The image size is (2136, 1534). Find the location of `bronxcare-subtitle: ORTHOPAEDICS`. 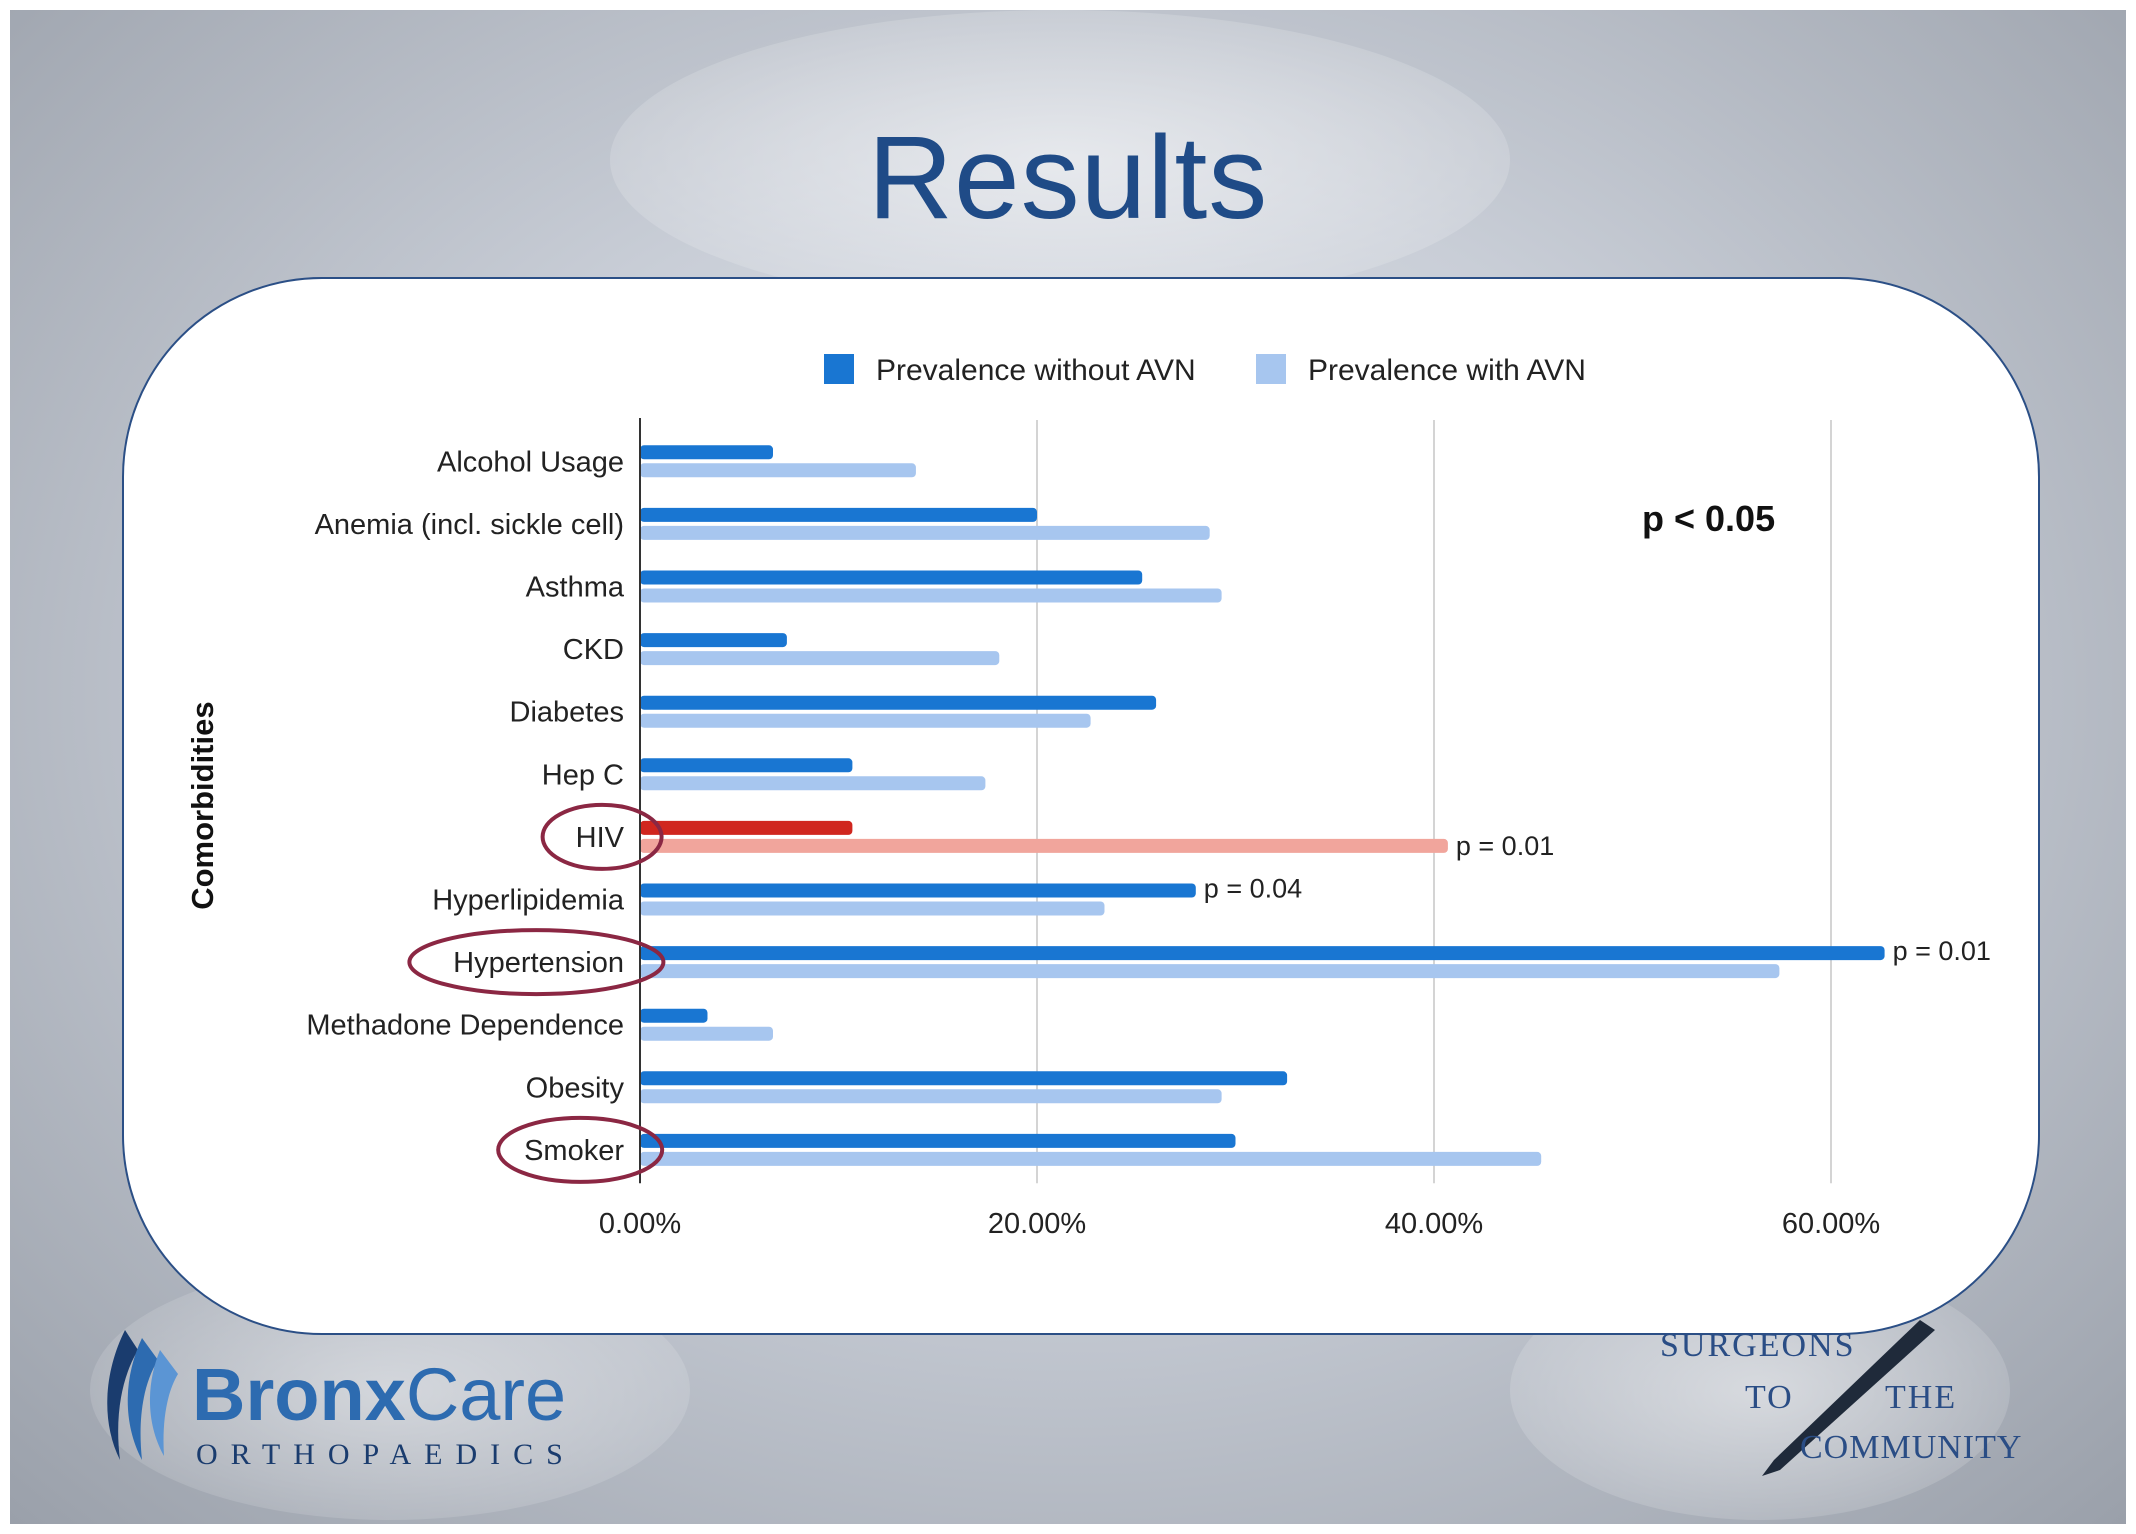

bronxcare-subtitle: ORTHOPAEDICS is located at coordinates (386, 1454).